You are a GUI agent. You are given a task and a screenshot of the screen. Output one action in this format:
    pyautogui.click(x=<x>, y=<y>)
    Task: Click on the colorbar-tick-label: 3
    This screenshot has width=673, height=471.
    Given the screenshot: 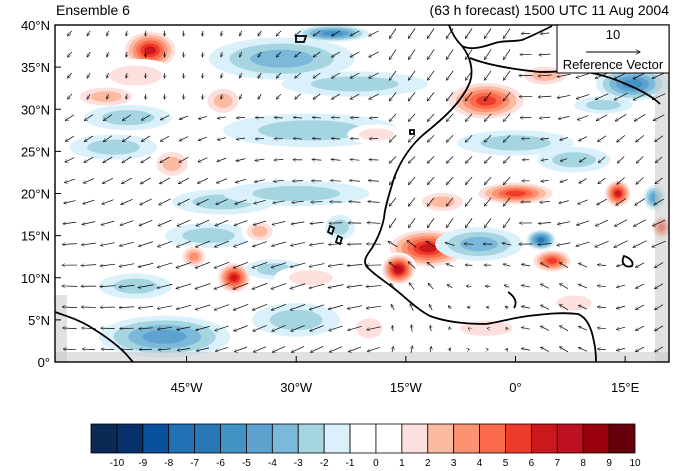 What is the action you would take?
    pyautogui.click(x=454, y=463)
    